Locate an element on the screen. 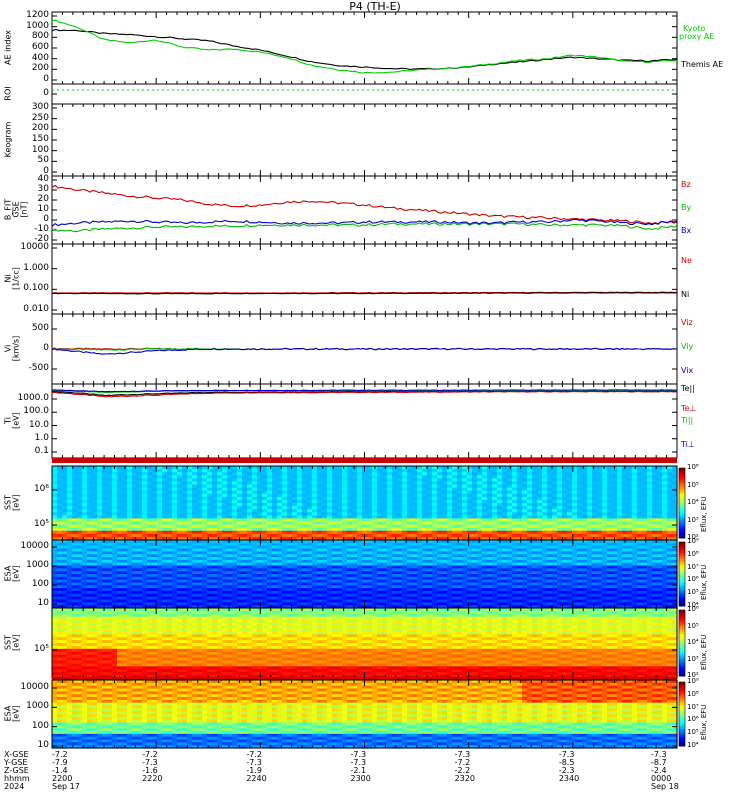 This screenshot has width=750, height=800. sst-e-ytick-label: 10⁵ is located at coordinates (41, 524).